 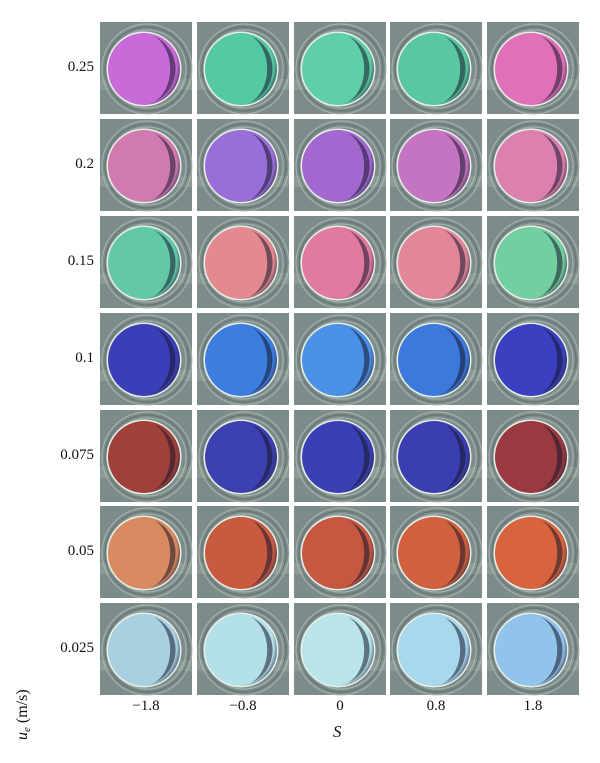 What do you see at coordinates (146, 706) in the screenshot?
I see `x-tick-label: −1.8` at bounding box center [146, 706].